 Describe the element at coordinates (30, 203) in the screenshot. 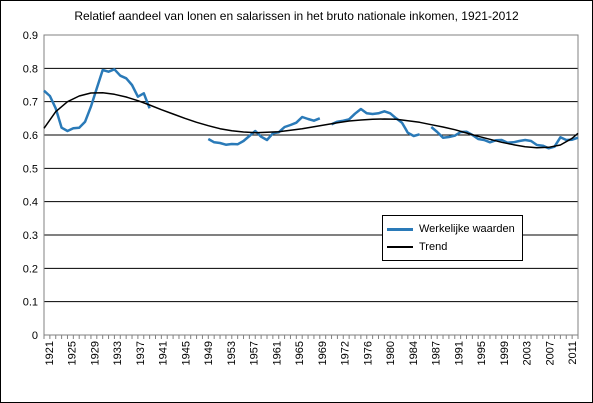

I see `y-tick-label: 0.4` at that location.